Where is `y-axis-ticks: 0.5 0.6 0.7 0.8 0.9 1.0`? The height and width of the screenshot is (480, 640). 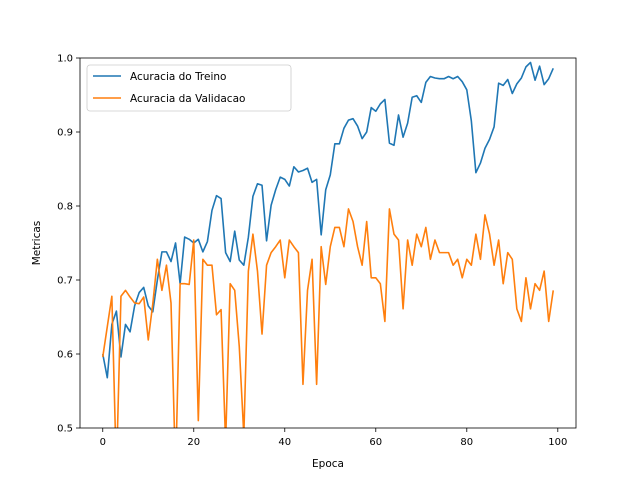 y-axis-ticks: 0.5 0.6 0.7 0.8 0.9 1.0 is located at coordinates (68, 244).